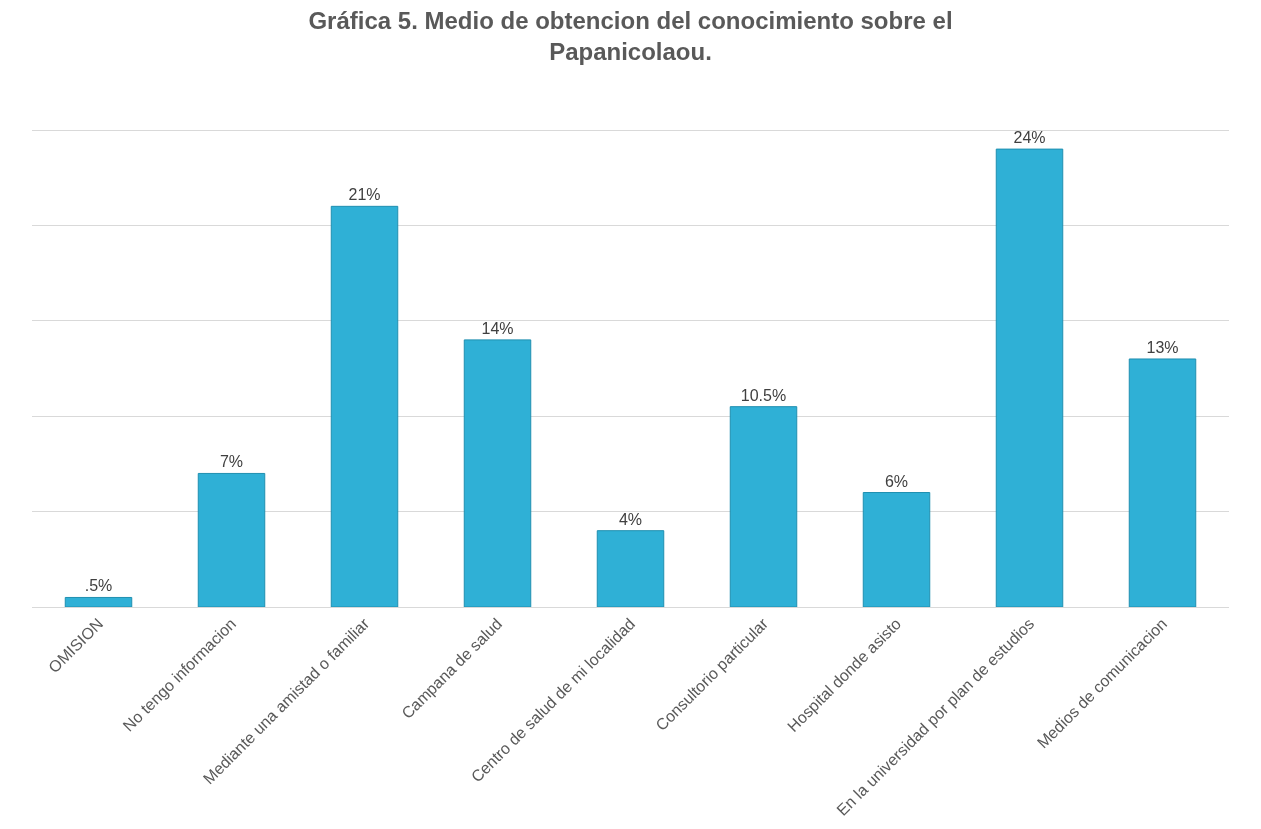 The height and width of the screenshot is (829, 1261). What do you see at coordinates (1029, 138) in the screenshot?
I see `data-label: 24%` at bounding box center [1029, 138].